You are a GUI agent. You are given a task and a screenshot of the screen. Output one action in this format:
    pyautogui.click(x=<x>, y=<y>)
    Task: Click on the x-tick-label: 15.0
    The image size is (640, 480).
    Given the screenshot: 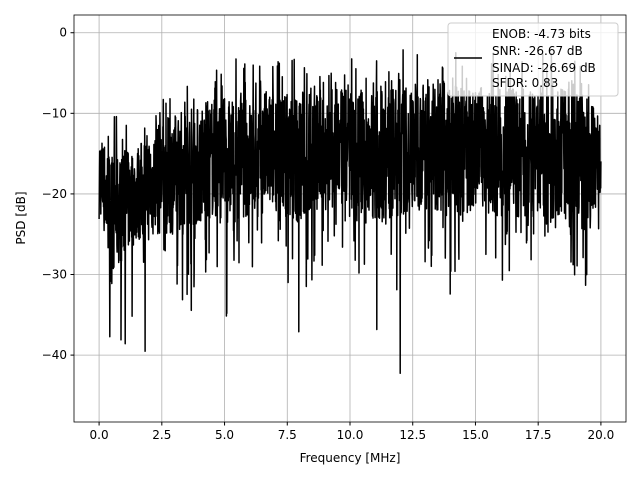 What is the action you would take?
    pyautogui.click(x=475, y=435)
    